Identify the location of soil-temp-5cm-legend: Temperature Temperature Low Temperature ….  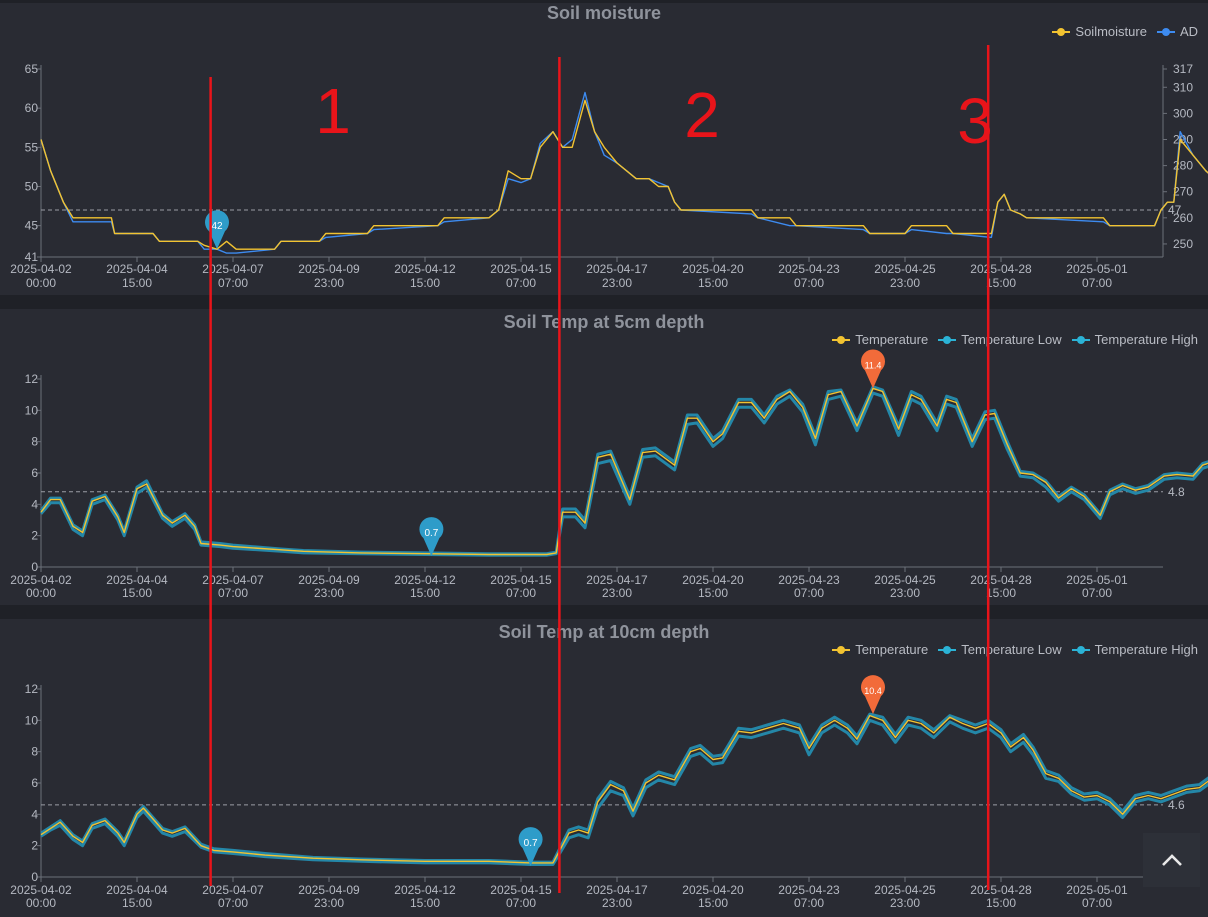
(1015, 339).